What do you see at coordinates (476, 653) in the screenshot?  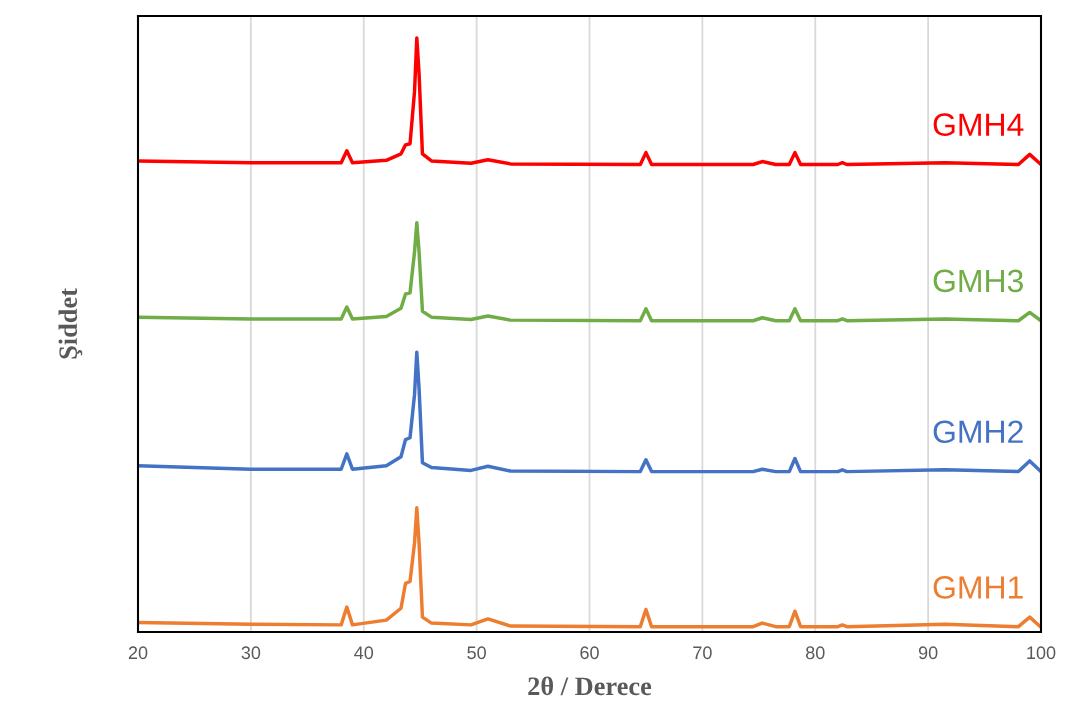 I see `x-tick-label: 50` at bounding box center [476, 653].